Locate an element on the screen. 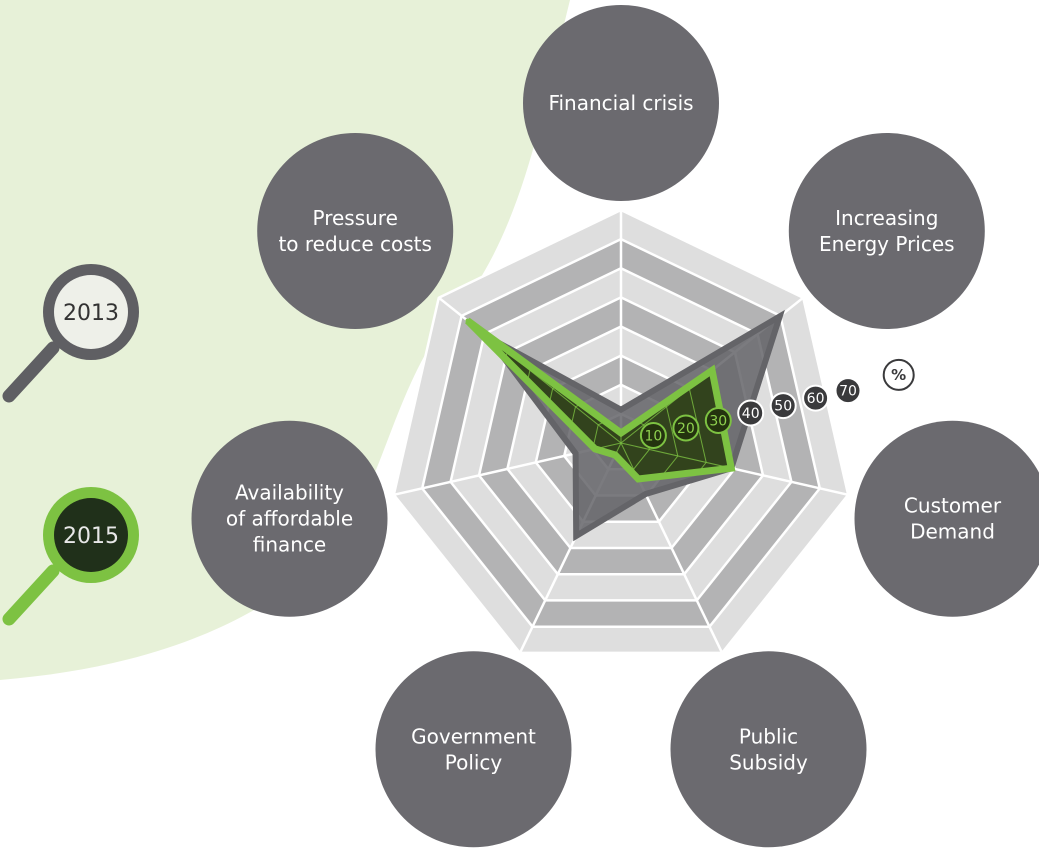  category-label: to reduce costs is located at coordinates (354, 244).